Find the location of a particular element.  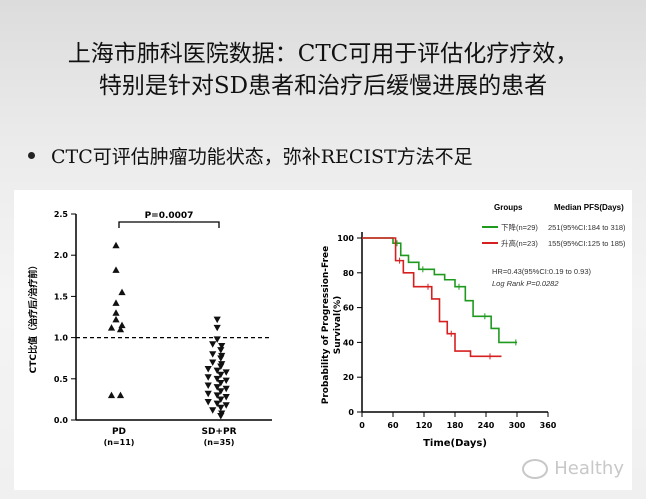

y-tick-label: 0.0 is located at coordinates (61, 420).